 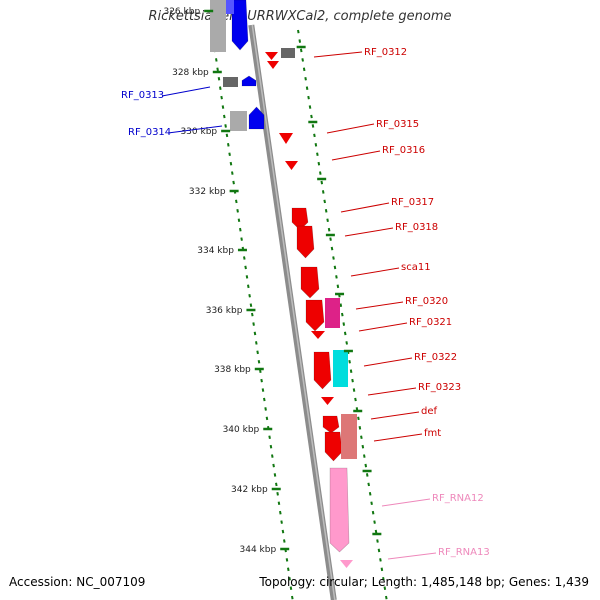 I want to click on tick-label: 336 kbp, so click(x=224, y=311).